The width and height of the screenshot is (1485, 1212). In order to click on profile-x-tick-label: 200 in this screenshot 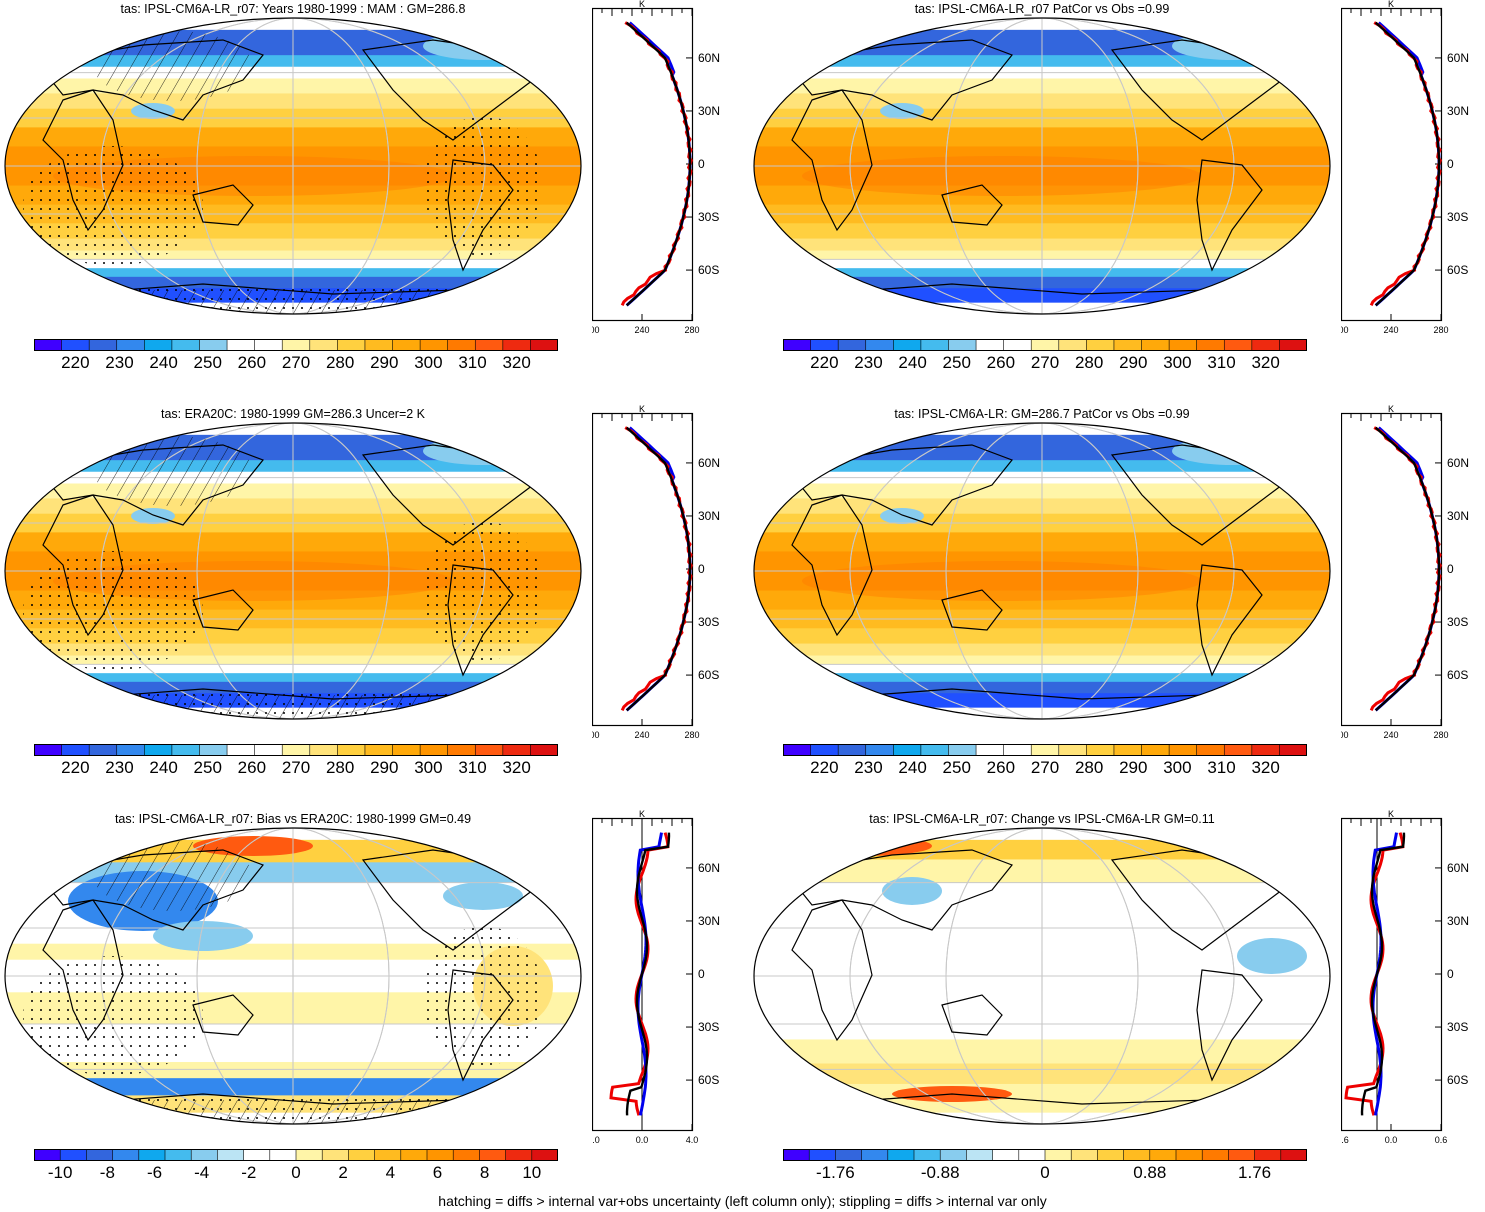, I will do `click(1345, 735)`.